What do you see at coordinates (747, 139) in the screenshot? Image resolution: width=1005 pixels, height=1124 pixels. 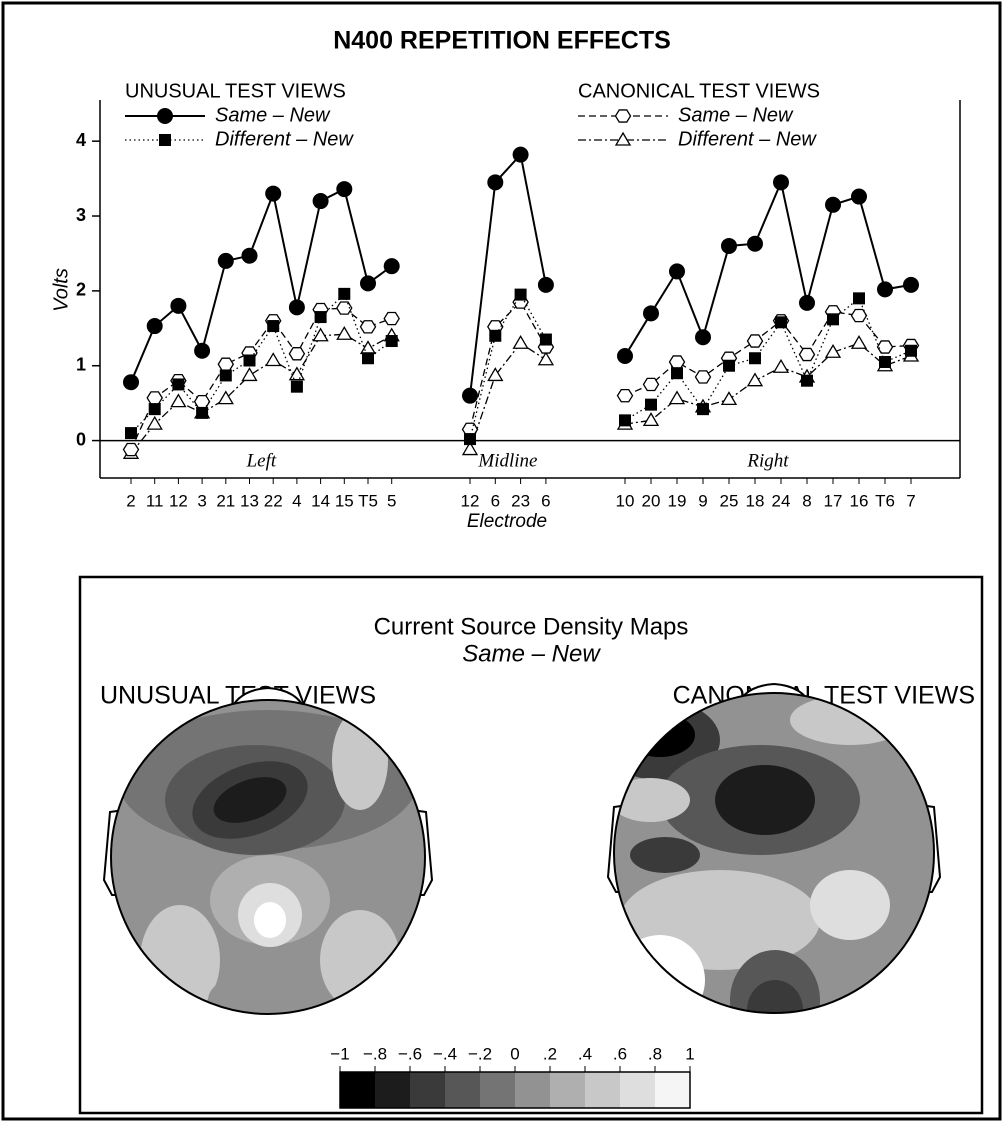 I see `legend-label: Different – New` at bounding box center [747, 139].